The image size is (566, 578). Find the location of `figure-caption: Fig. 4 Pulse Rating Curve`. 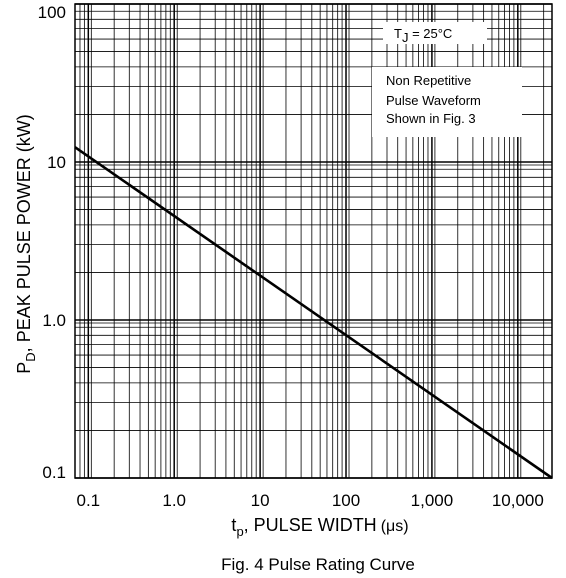

figure-caption: Fig. 4 Pulse Rating Curve is located at coordinates (318, 564).